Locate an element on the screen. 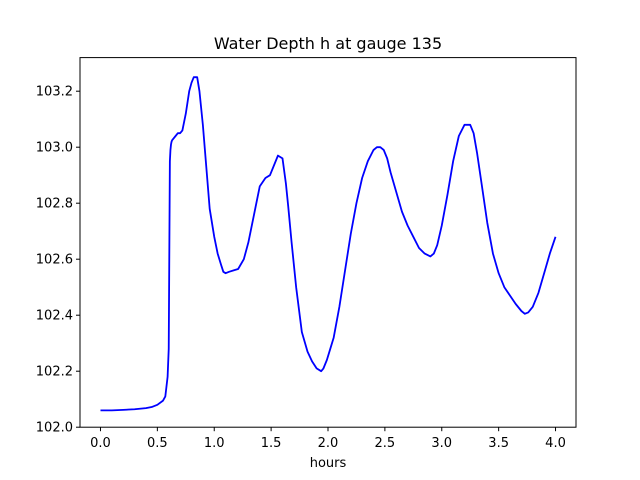 The width and height of the screenshot is (640, 480). y-tick-label: 102.2 is located at coordinates (54, 372).